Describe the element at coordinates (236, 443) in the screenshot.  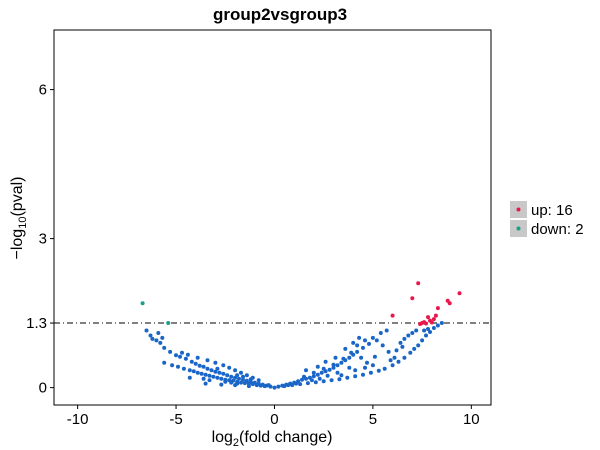
I see `x-axis-label-sub: 2` at that location.